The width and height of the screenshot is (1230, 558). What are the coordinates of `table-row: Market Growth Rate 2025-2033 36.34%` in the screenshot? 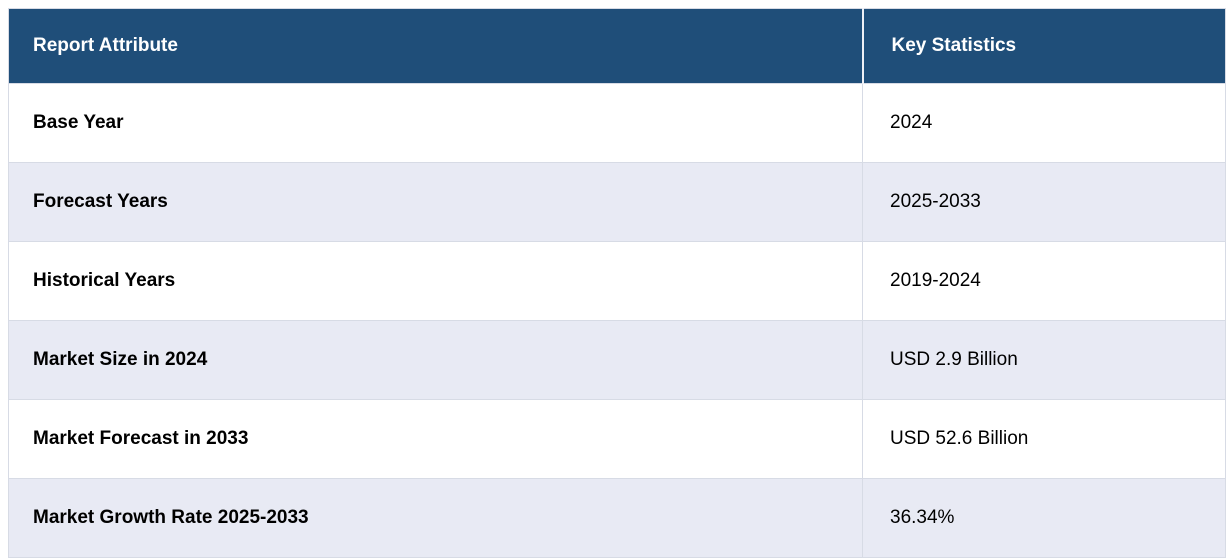 It's located at (617, 518).